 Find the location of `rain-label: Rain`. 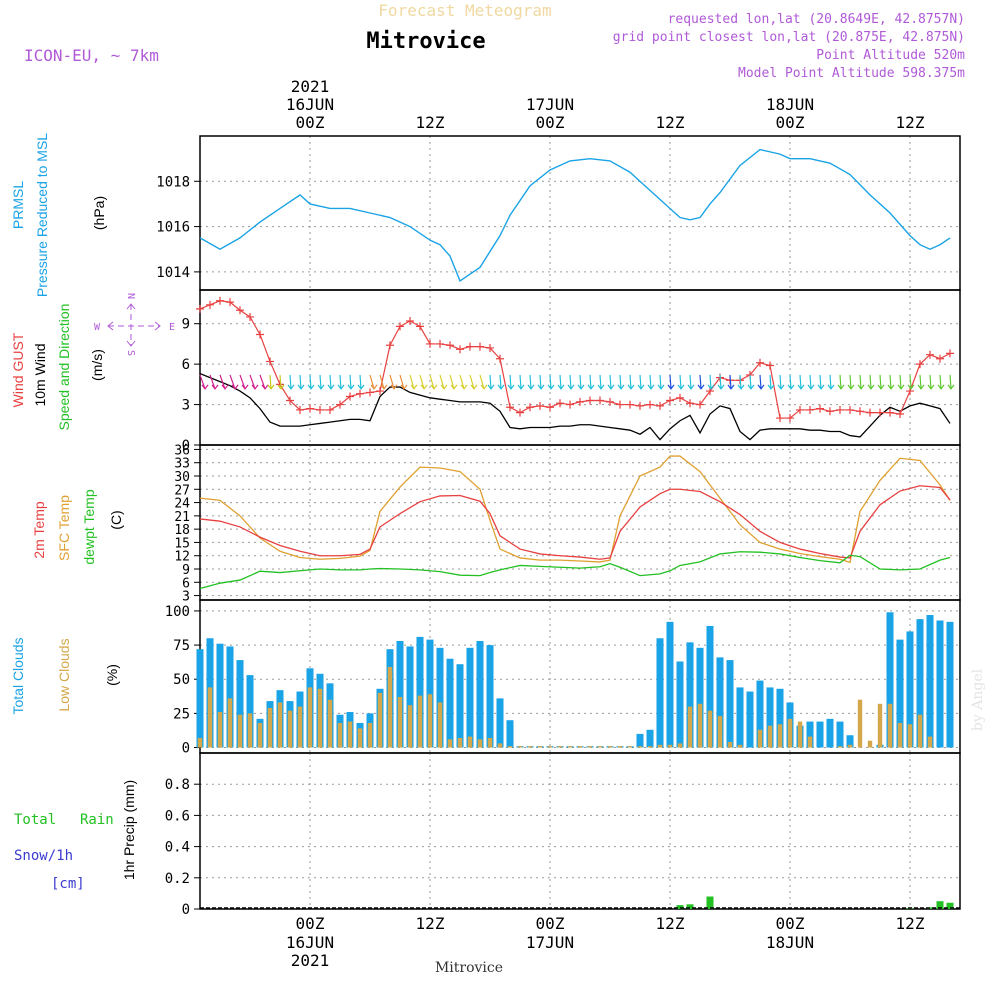

rain-label: Rain is located at coordinates (97, 820).